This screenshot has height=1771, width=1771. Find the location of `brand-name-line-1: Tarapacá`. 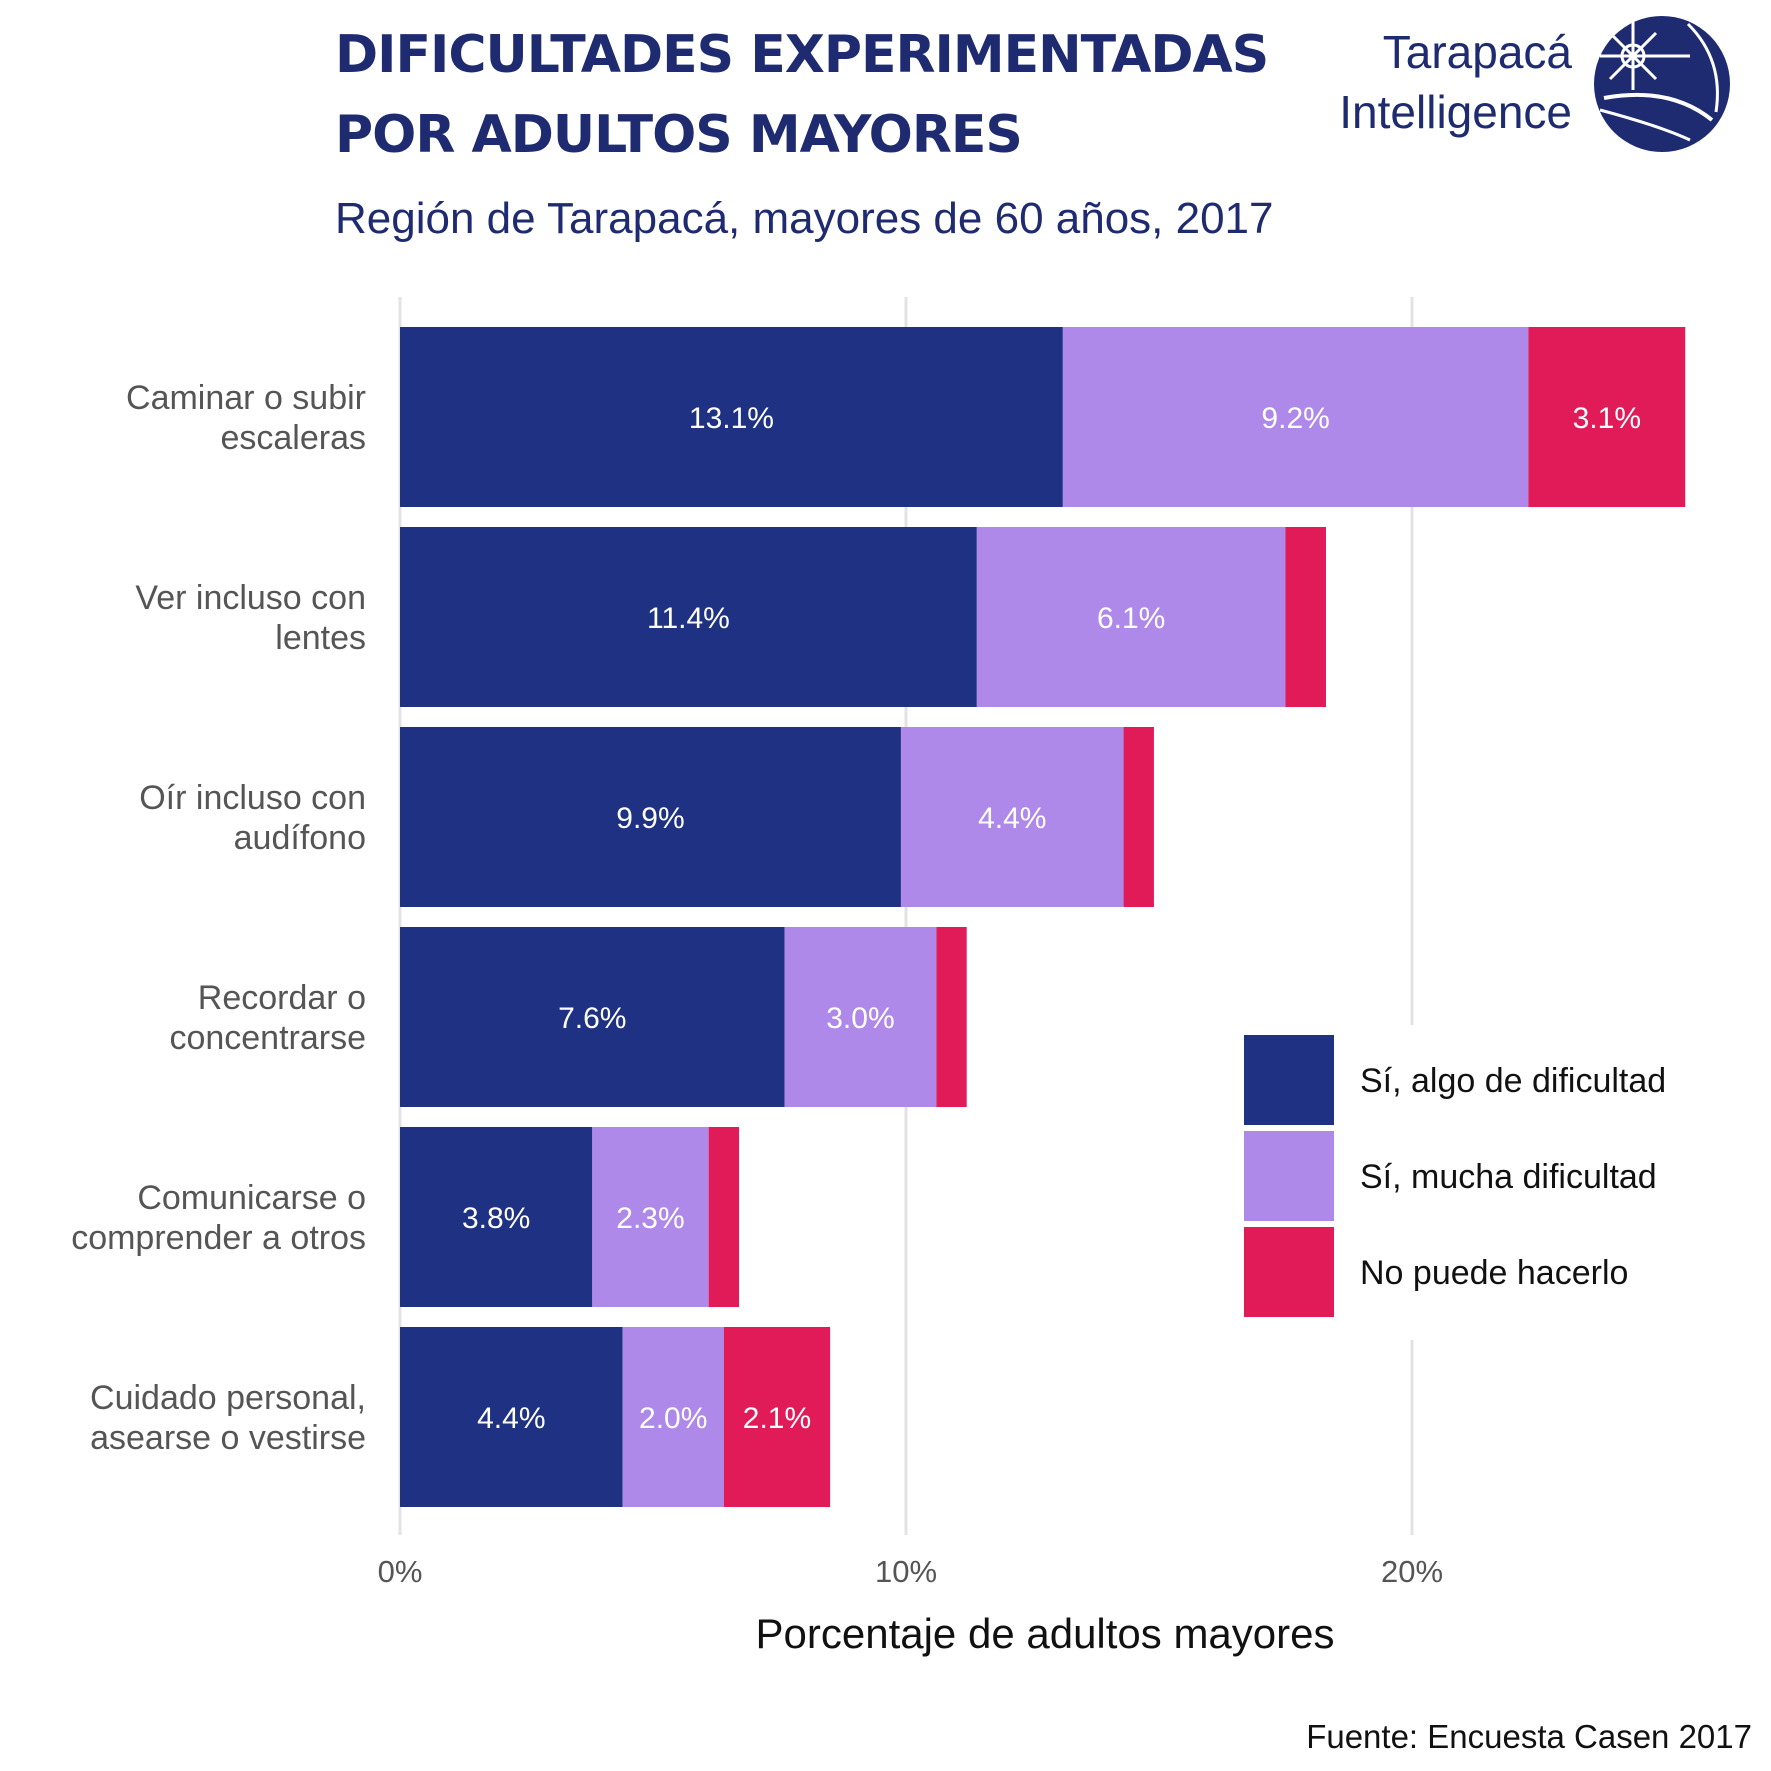

brand-name-line-1: Tarapacá is located at coordinates (1478, 52).